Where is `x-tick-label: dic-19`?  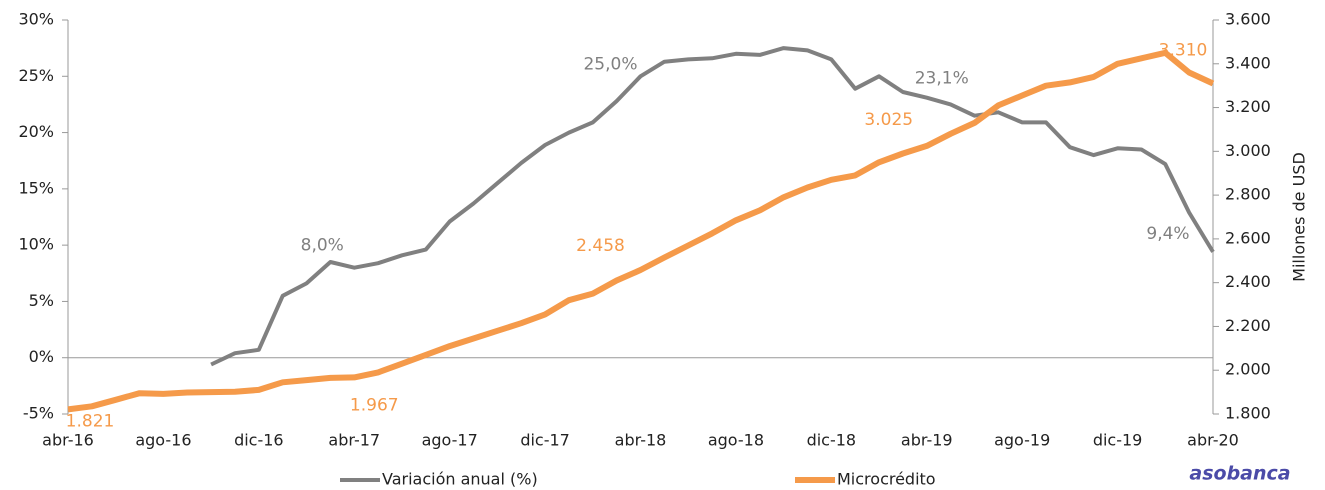 x-tick-label: dic-19 is located at coordinates (1118, 440).